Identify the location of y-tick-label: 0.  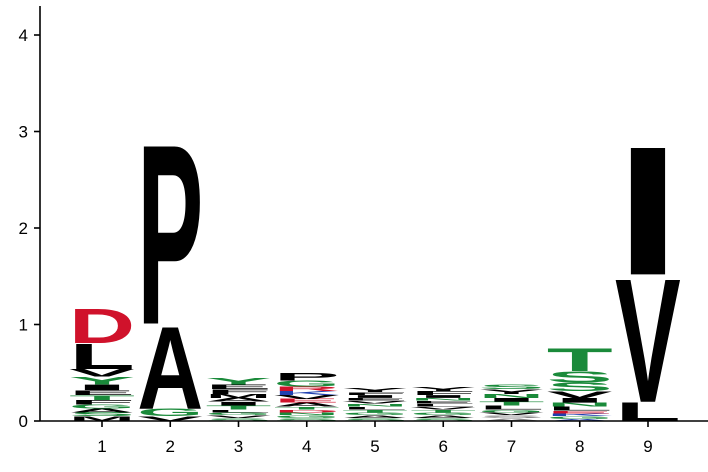
(23, 421).